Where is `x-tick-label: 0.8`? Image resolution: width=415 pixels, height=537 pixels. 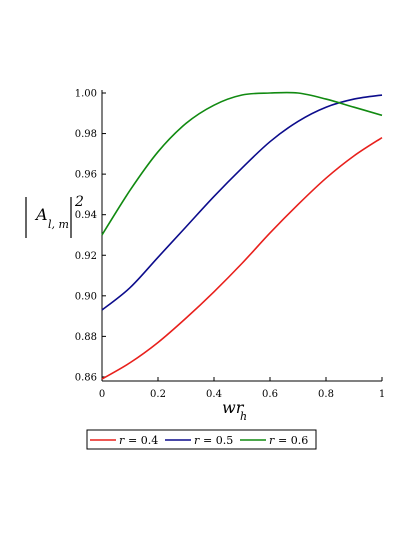
x-tick-label: 0.8 is located at coordinates (326, 394).